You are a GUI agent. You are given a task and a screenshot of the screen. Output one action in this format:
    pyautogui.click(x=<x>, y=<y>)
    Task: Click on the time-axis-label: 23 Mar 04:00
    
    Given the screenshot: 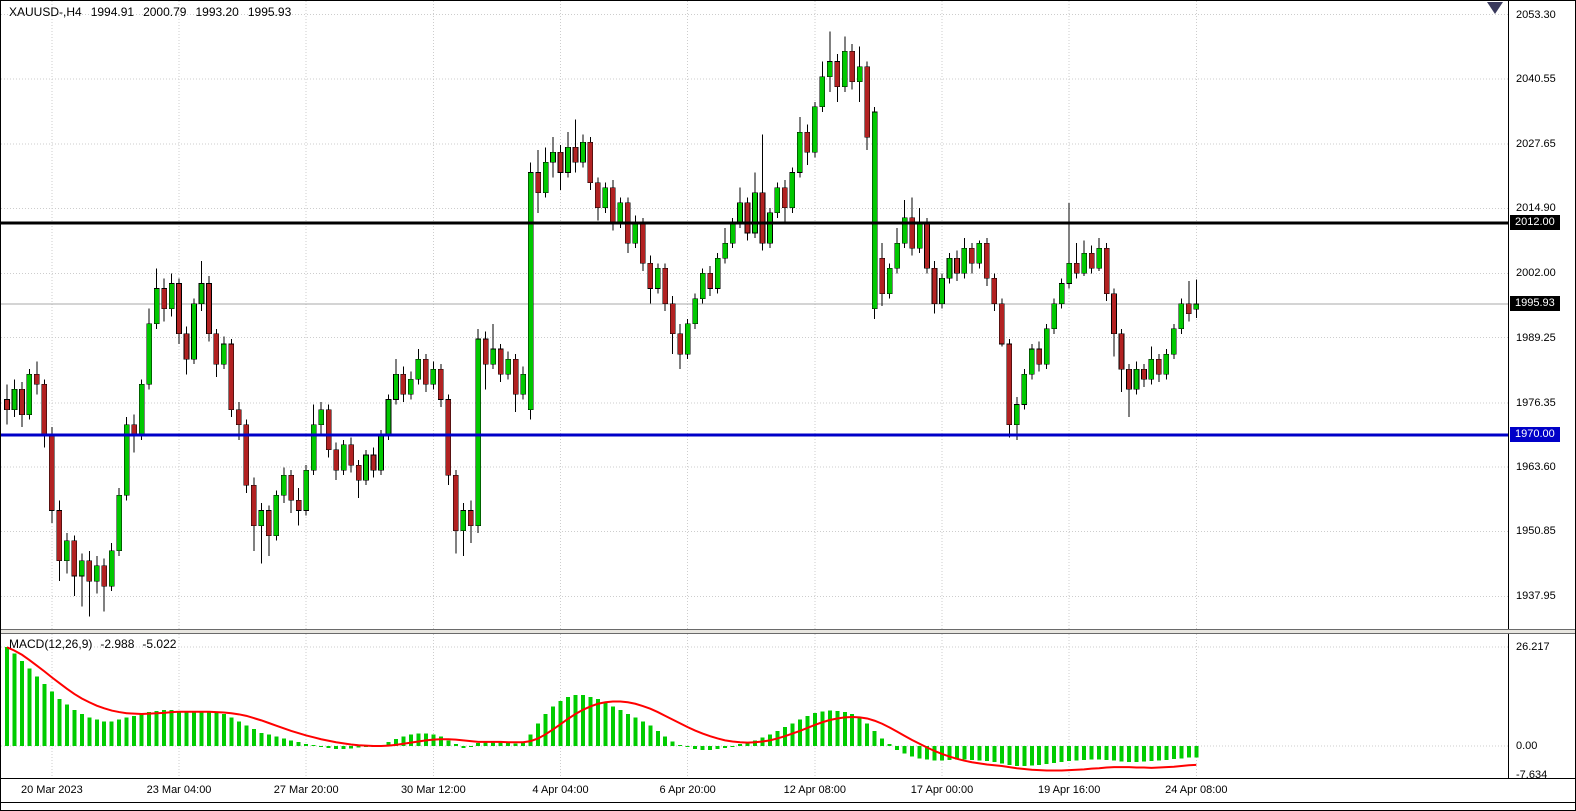 What is the action you would take?
    pyautogui.click(x=179, y=790)
    